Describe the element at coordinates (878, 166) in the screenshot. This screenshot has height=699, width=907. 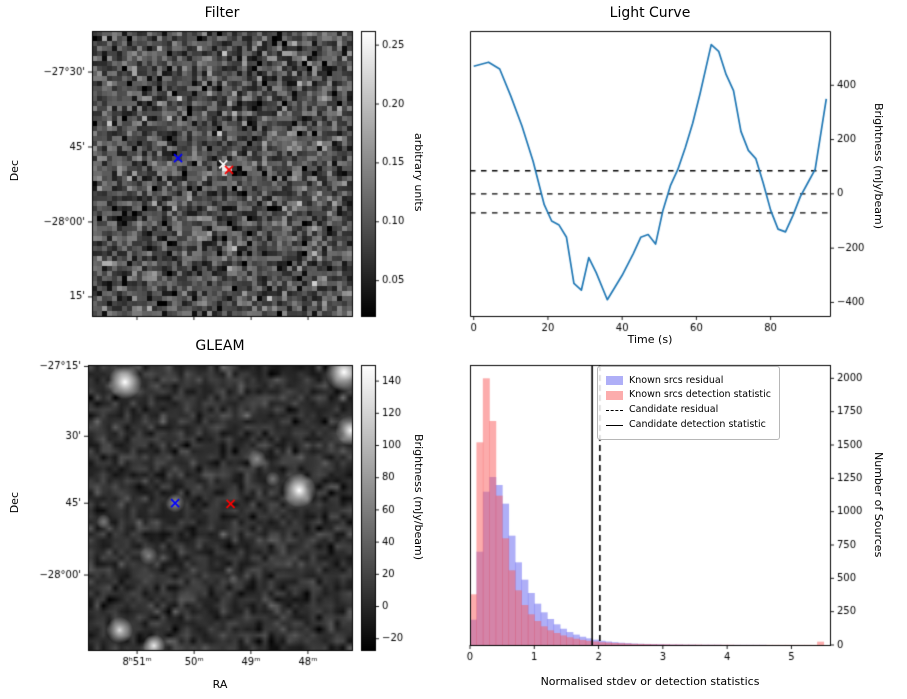
I see `light-curve-ylabel: Brightness (mJy/beam)` at that location.